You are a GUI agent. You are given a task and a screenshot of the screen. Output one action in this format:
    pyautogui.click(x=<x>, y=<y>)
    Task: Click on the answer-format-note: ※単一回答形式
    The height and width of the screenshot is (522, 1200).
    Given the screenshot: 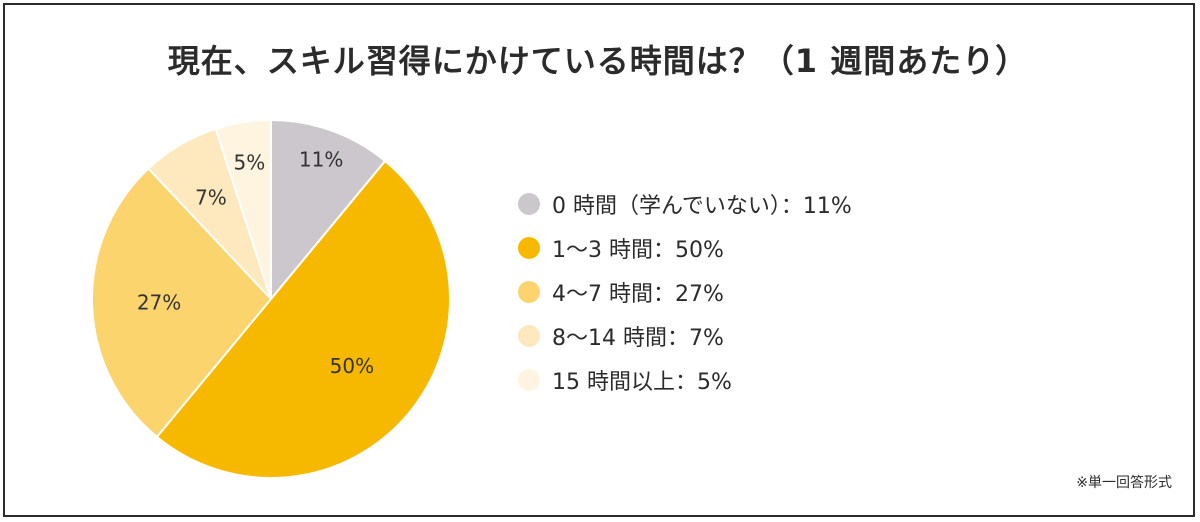 What is the action you would take?
    pyautogui.click(x=1124, y=483)
    